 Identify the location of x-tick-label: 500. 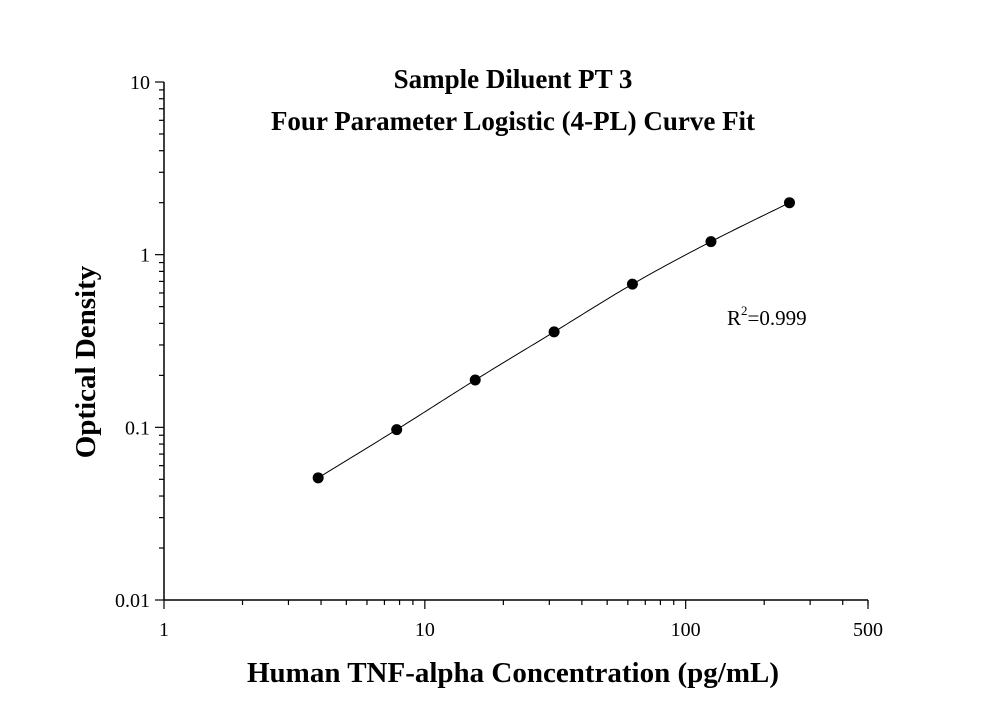
(868, 630).